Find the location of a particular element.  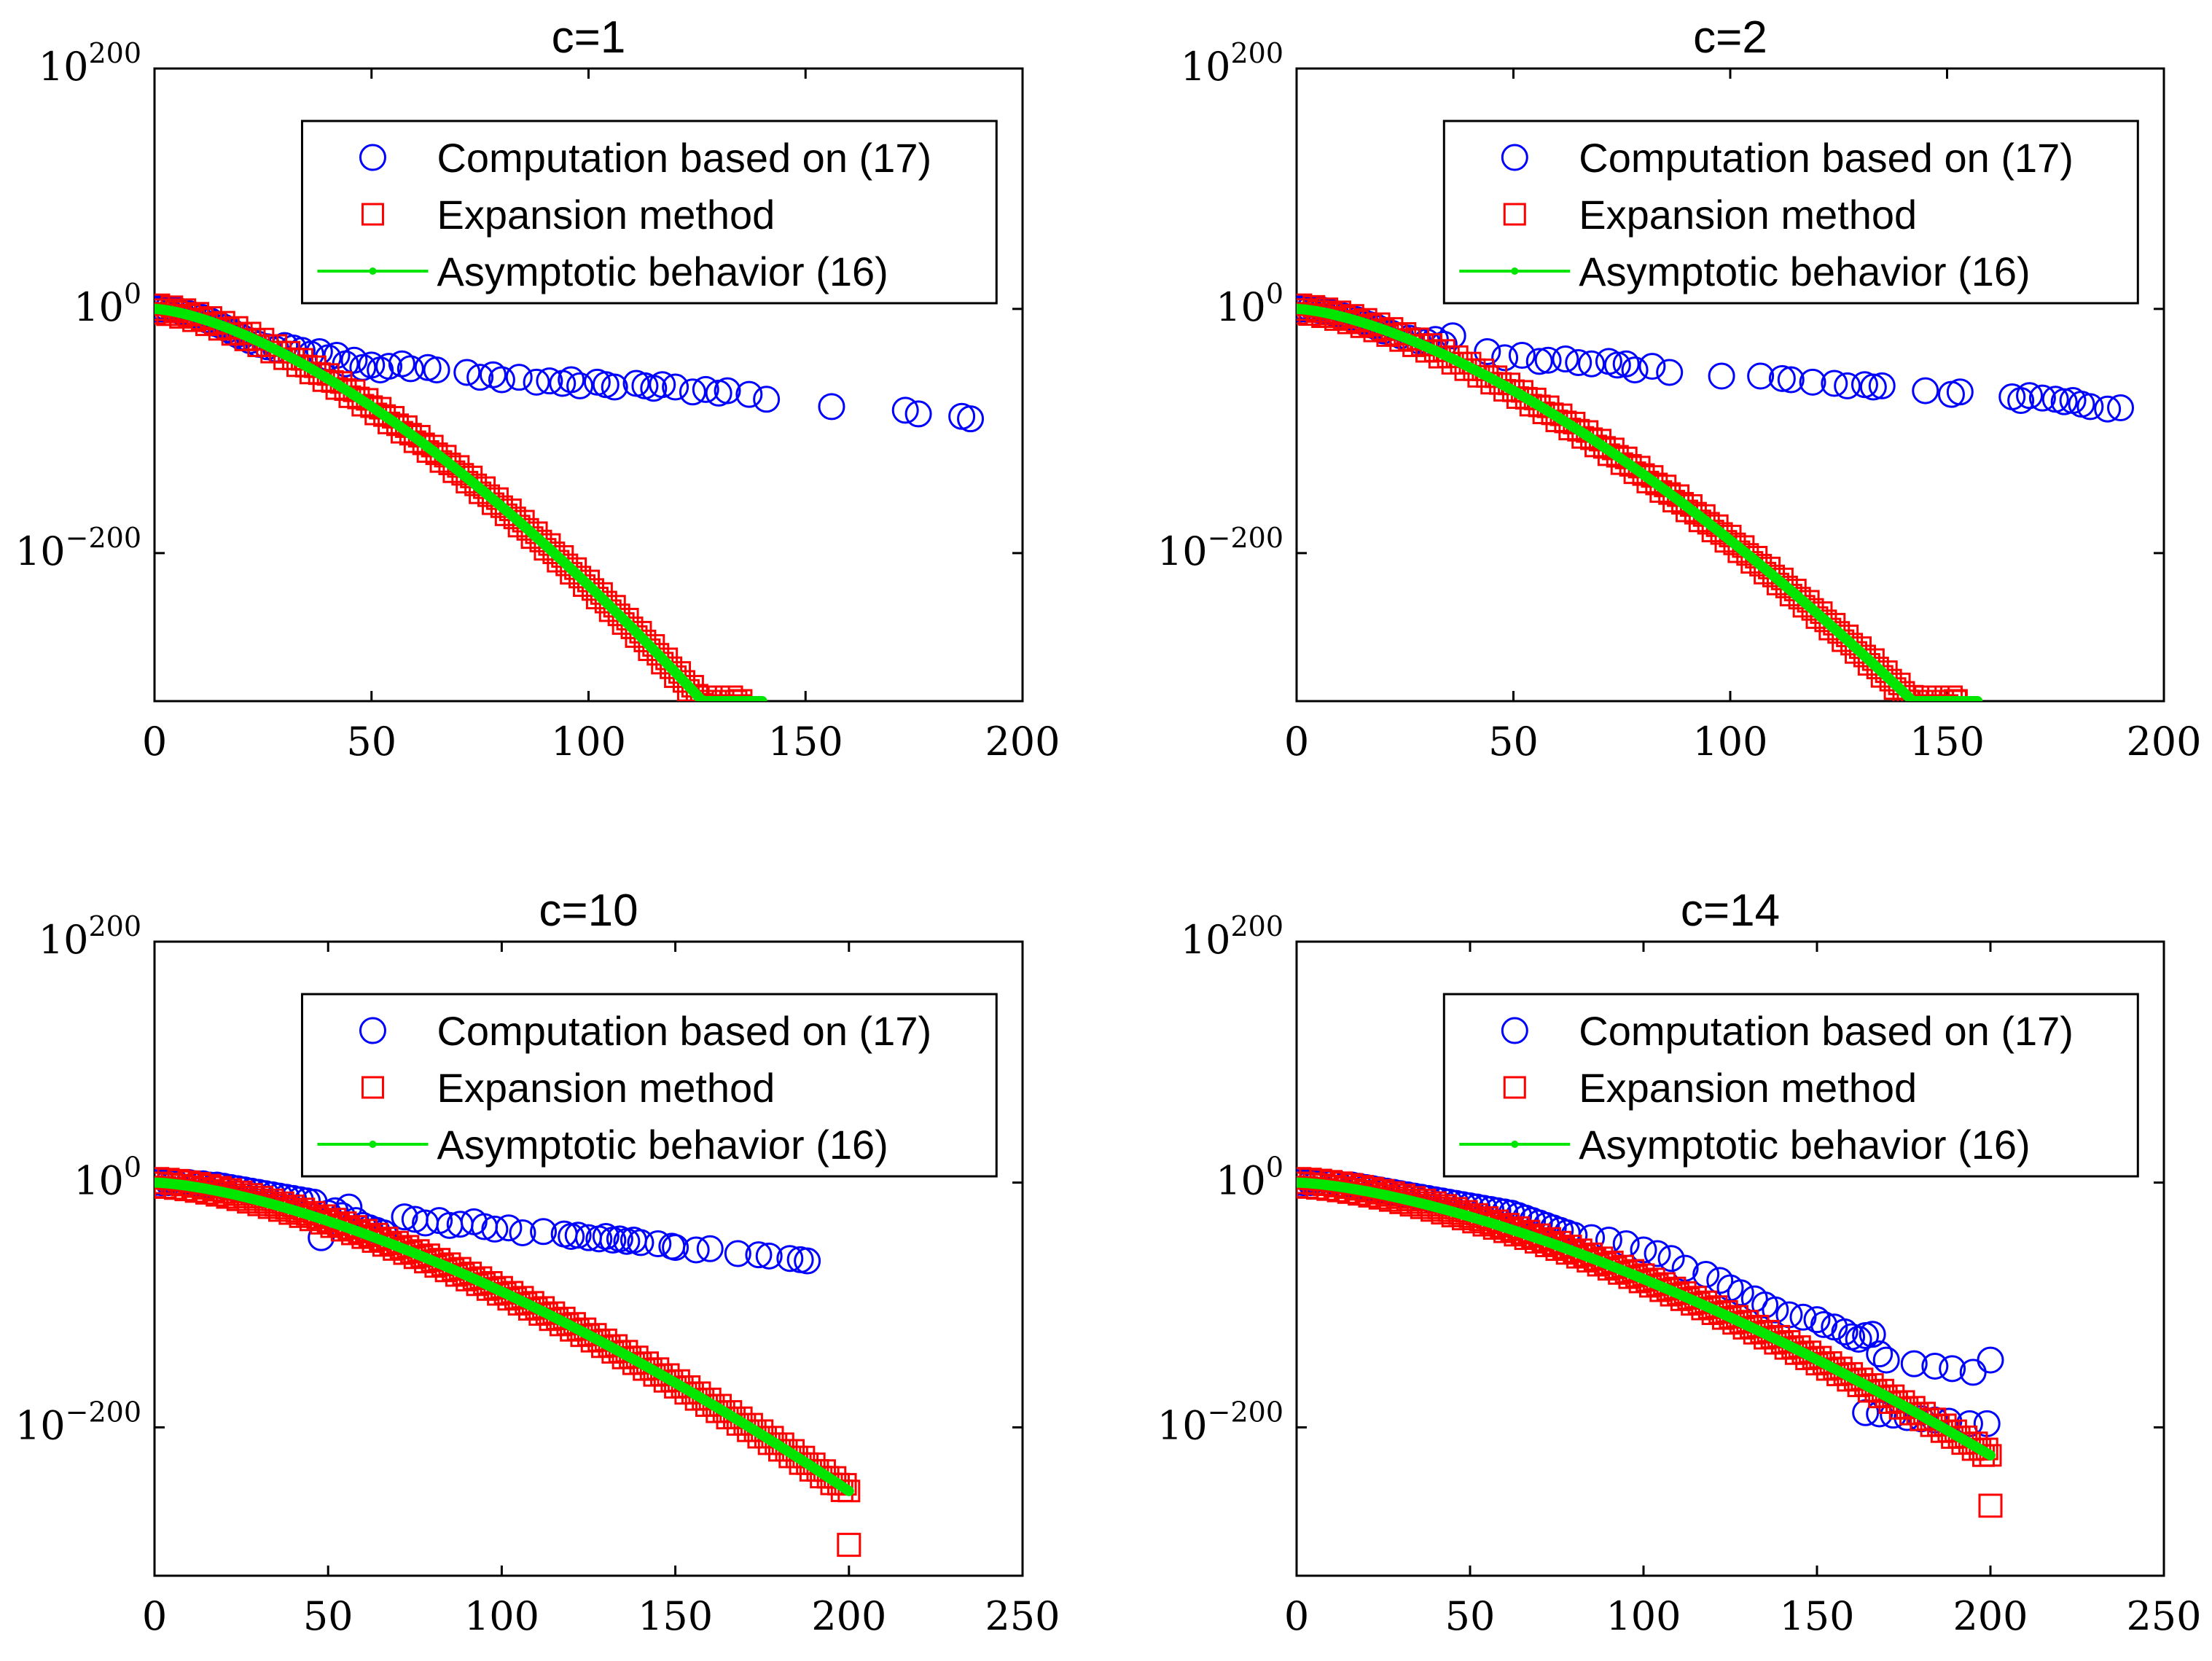

series-line-dot is located at coordinates (461, 502).